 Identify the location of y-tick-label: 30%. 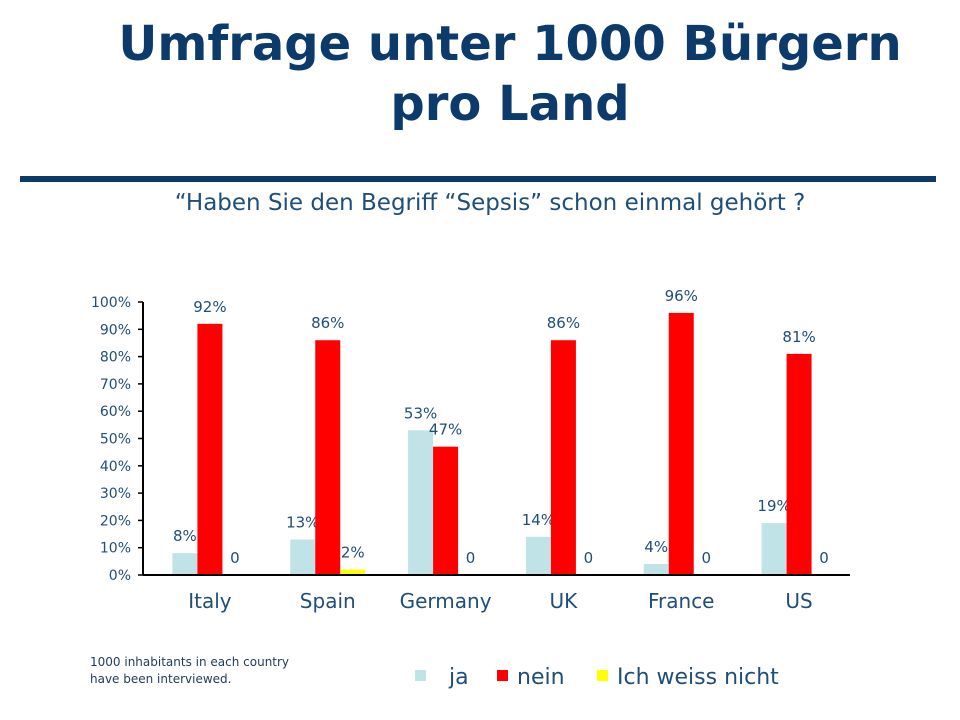
(115, 494).